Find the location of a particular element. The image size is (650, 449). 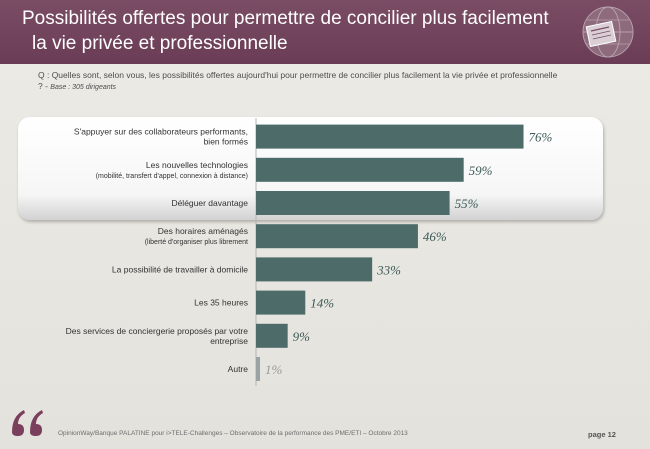

question-base: Base : 305 dirigeants is located at coordinates (83, 87).